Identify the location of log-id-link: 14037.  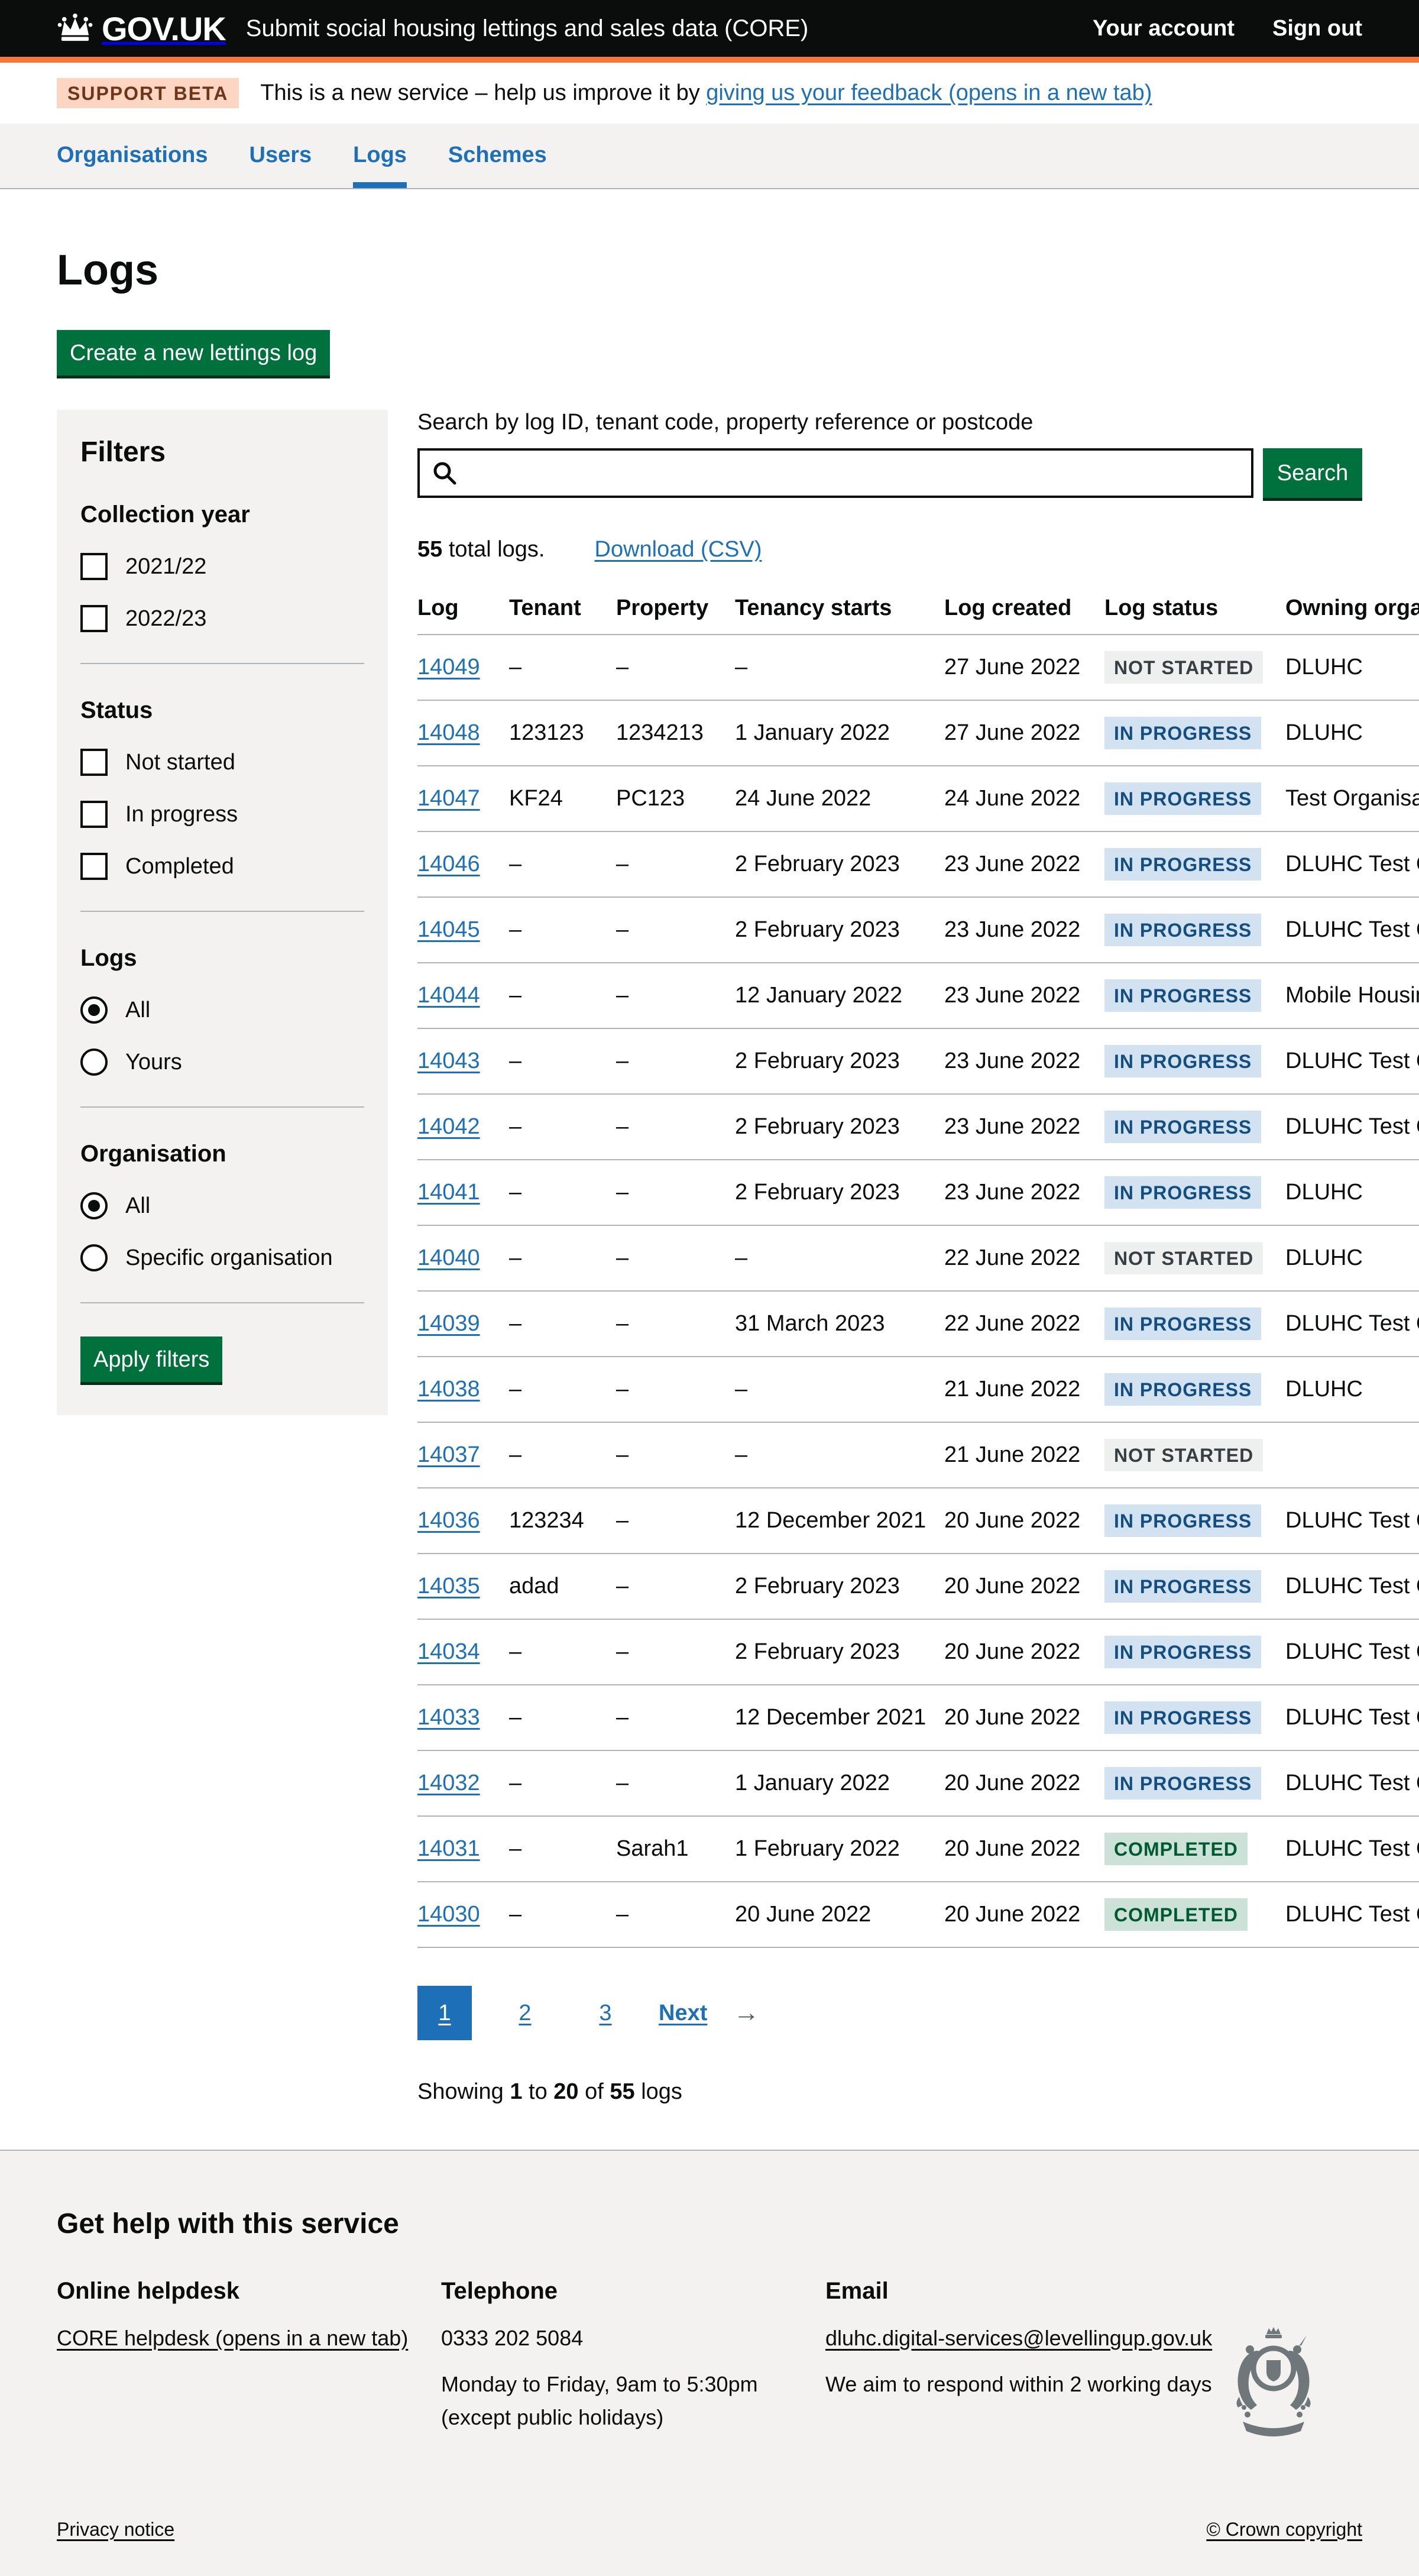
(449, 1455).